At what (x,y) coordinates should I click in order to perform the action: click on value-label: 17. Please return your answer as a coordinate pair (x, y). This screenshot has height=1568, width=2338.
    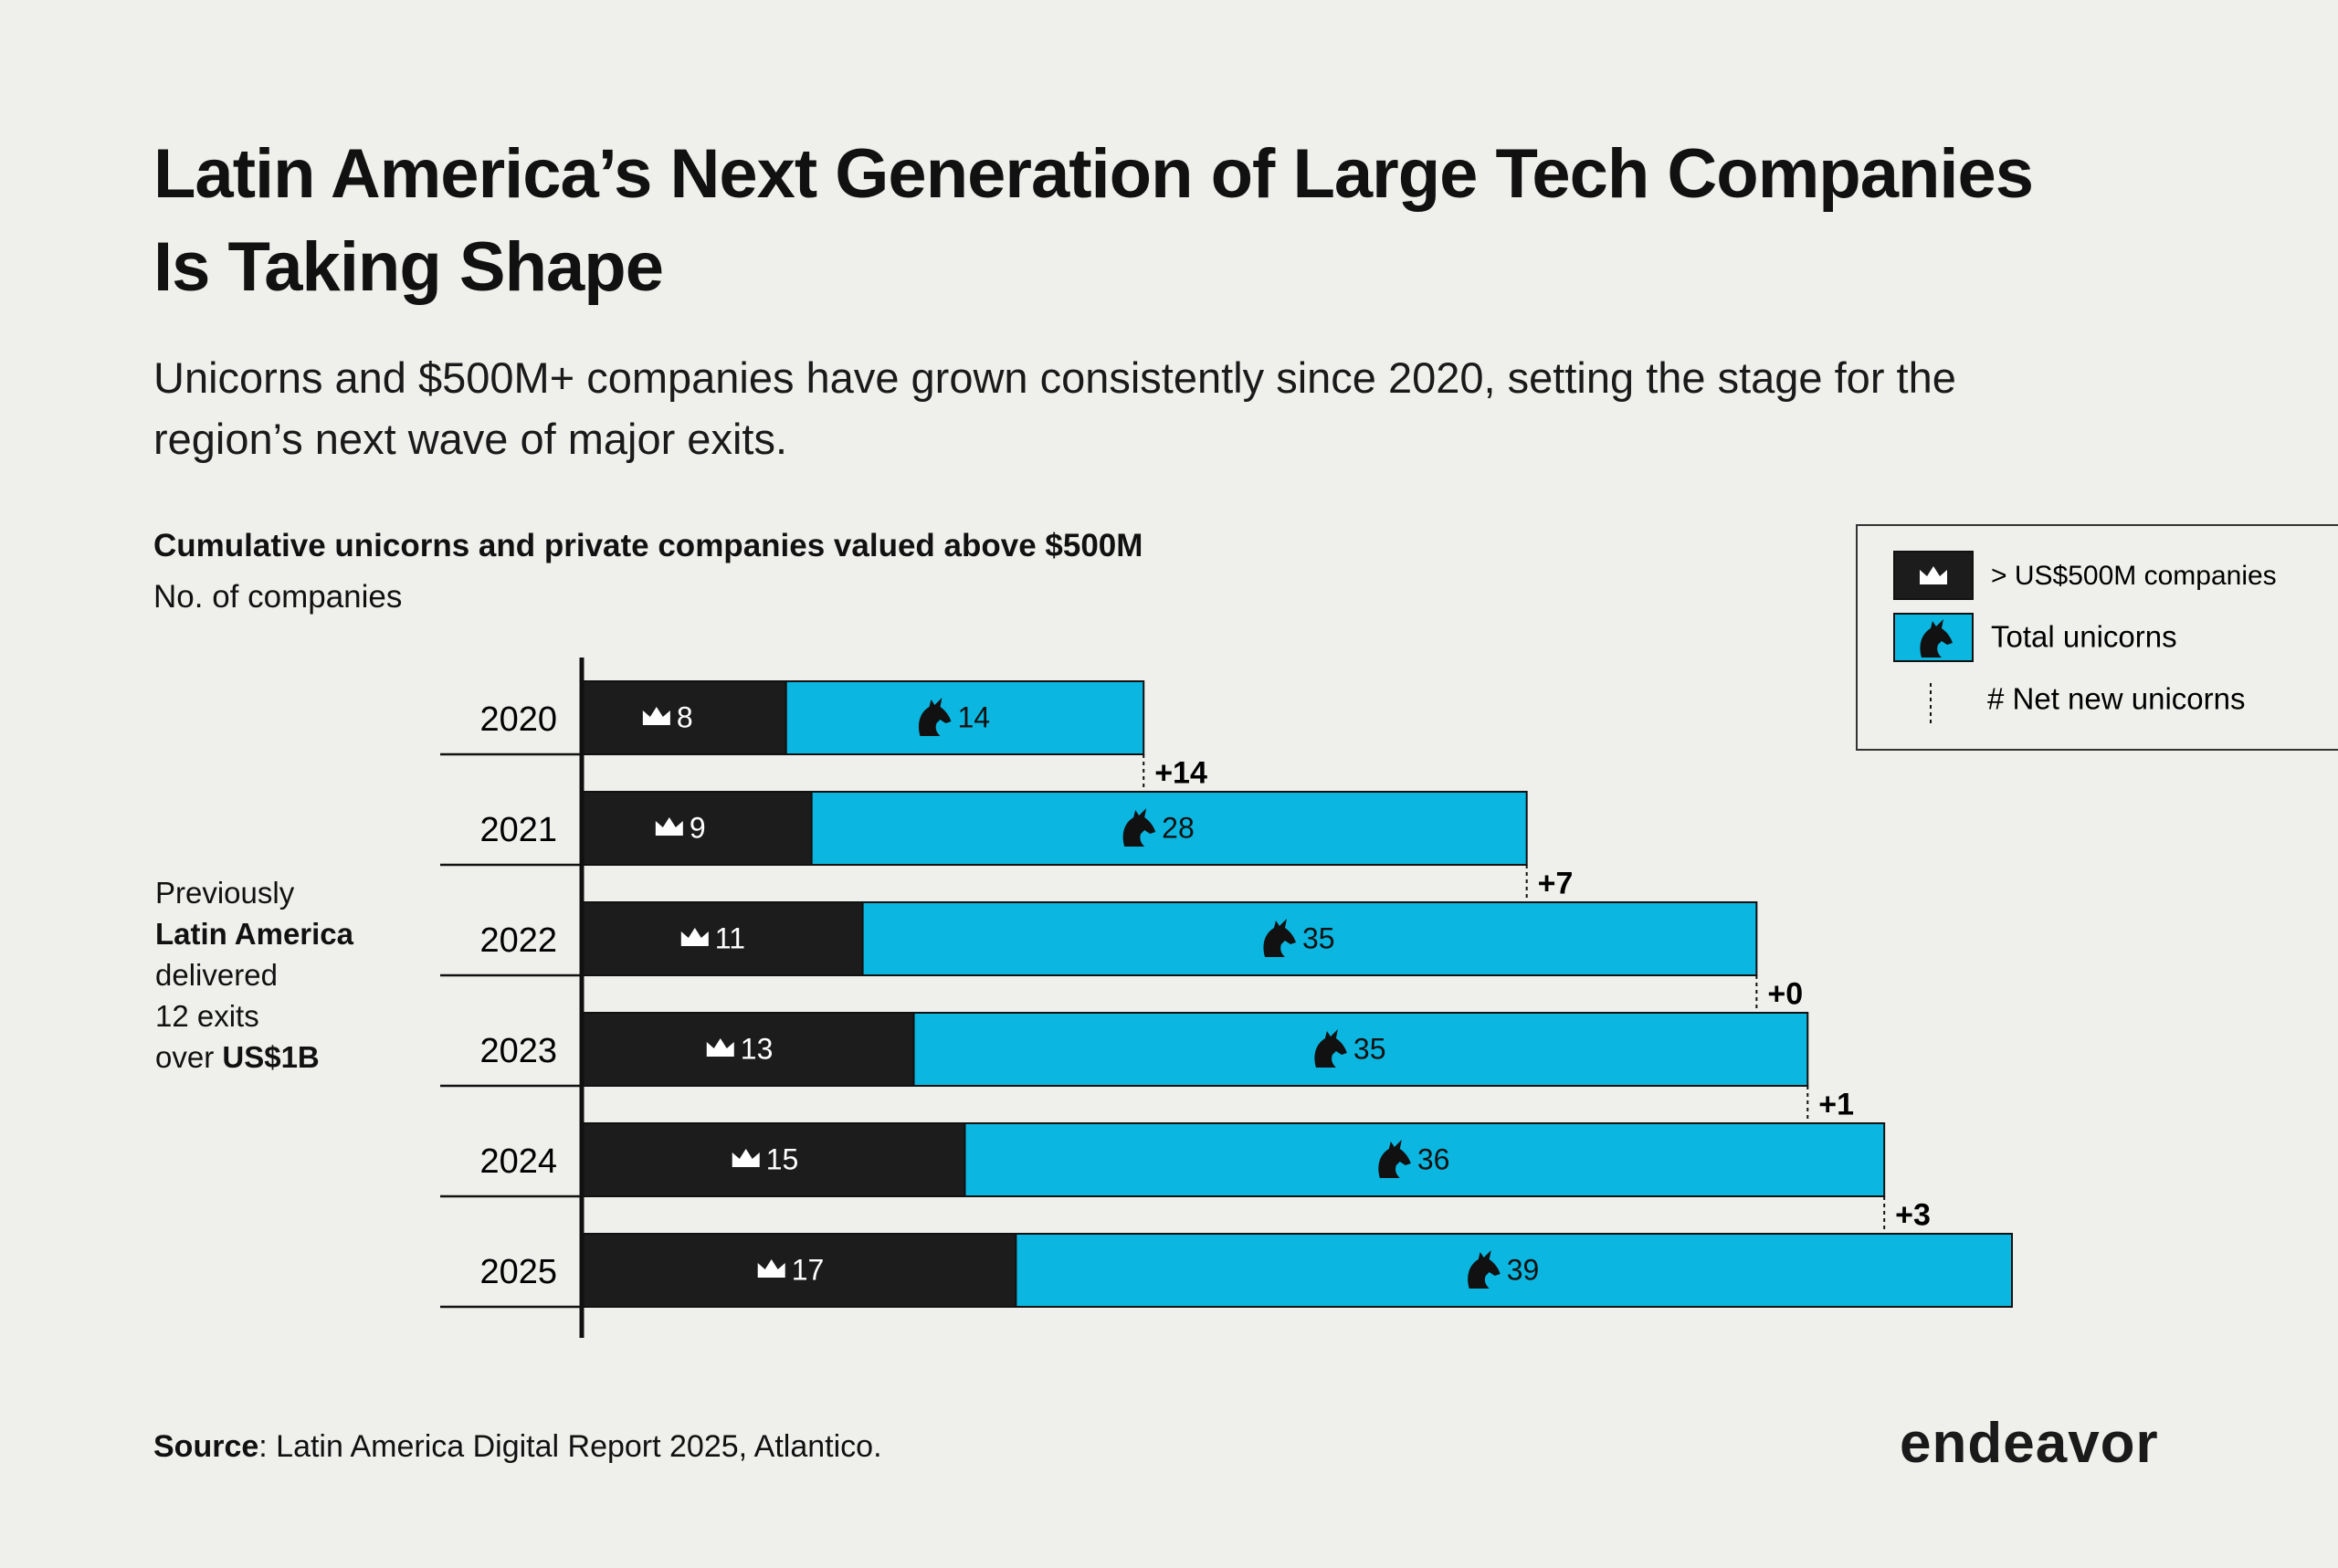
    Looking at the image, I should click on (808, 1269).